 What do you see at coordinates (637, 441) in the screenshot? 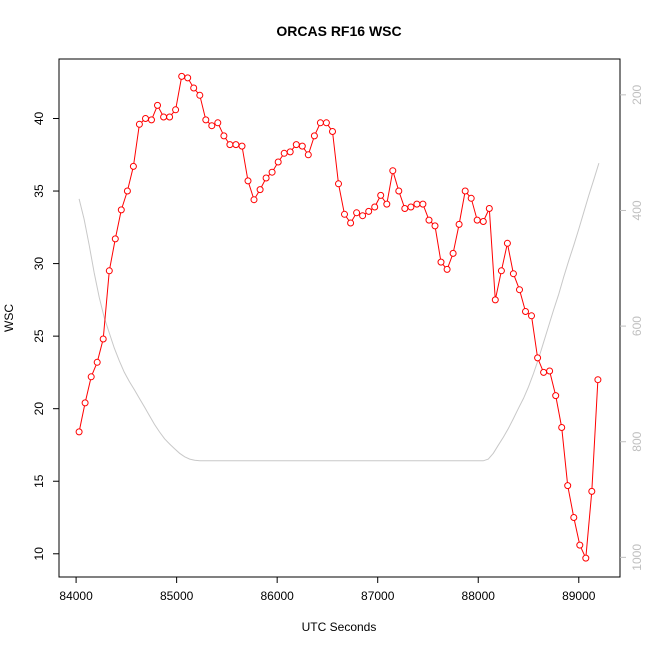
I see `y2-tick-label: 800` at bounding box center [637, 441].